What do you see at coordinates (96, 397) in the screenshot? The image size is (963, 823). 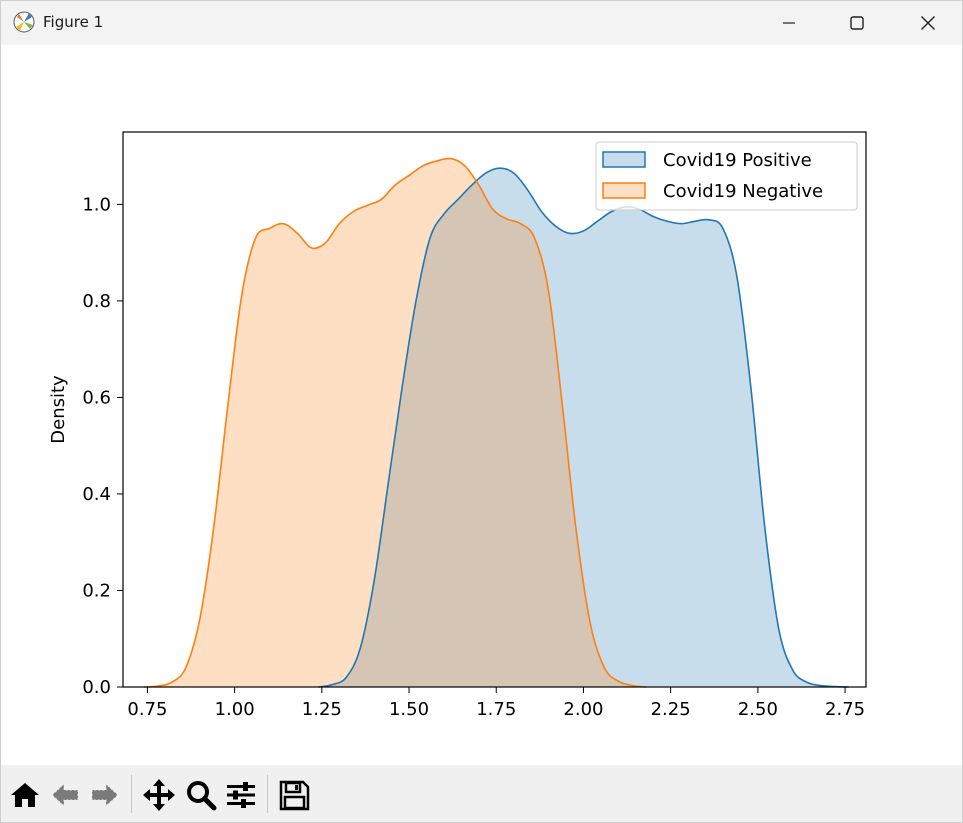 I see `y-tick-label: 0.6` at bounding box center [96, 397].